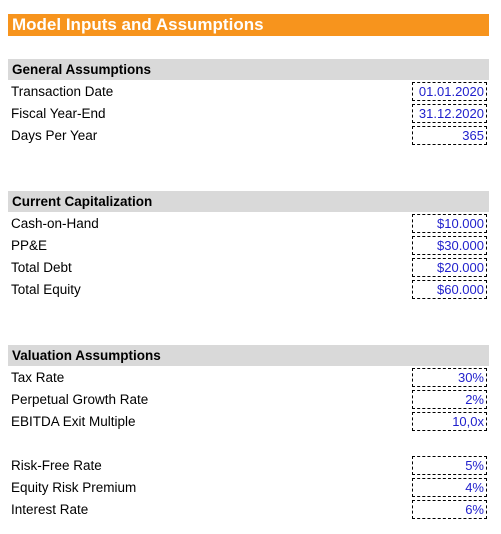 The height and width of the screenshot is (534, 501). What do you see at coordinates (38, 377) in the screenshot?
I see `label-tax-rate: Tax Rate` at bounding box center [38, 377].